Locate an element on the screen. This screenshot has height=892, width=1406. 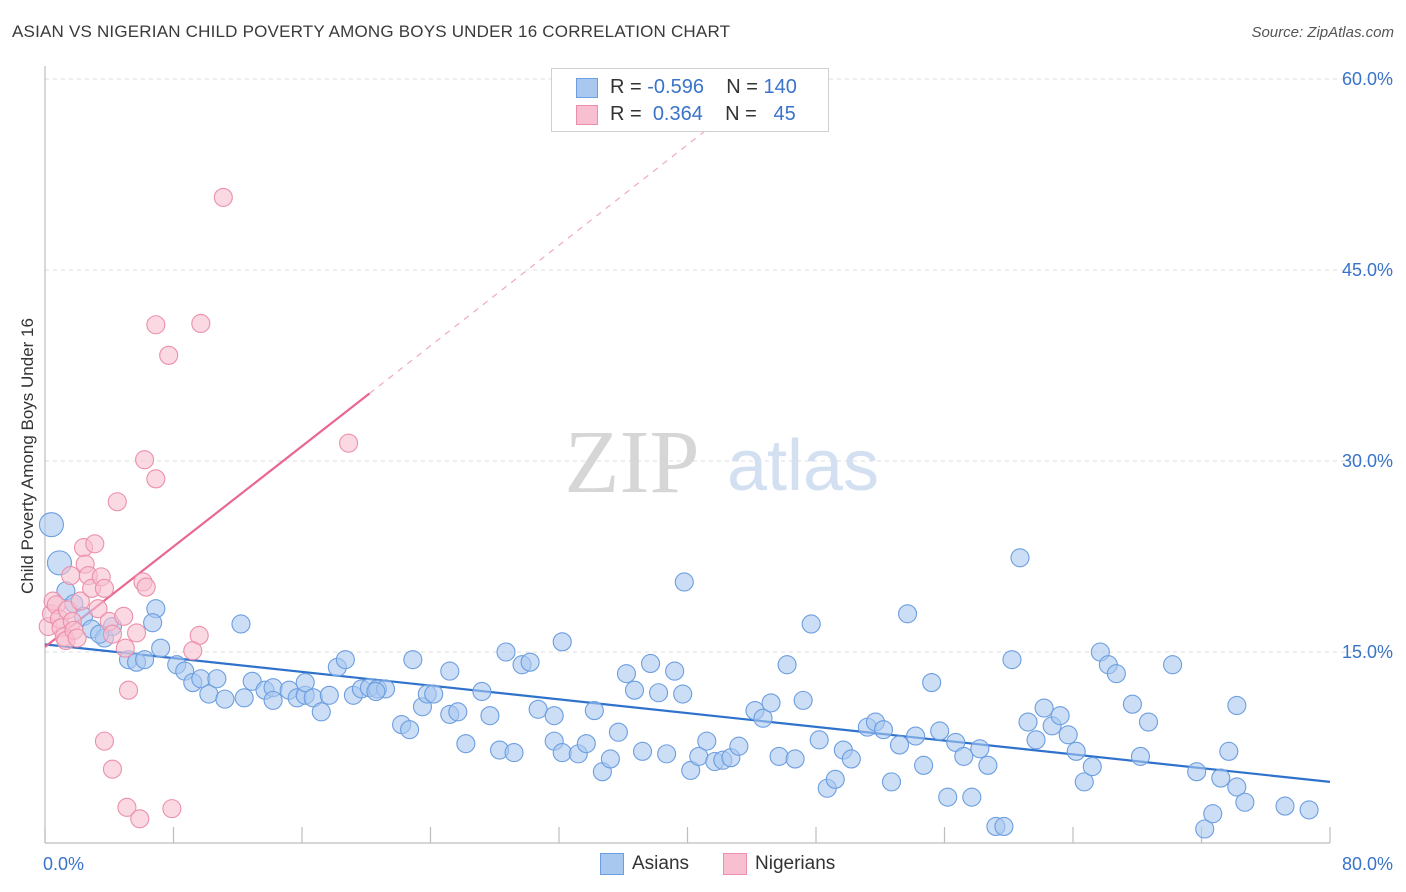
watermark-zip: ZIP is located at coordinates (632, 462).